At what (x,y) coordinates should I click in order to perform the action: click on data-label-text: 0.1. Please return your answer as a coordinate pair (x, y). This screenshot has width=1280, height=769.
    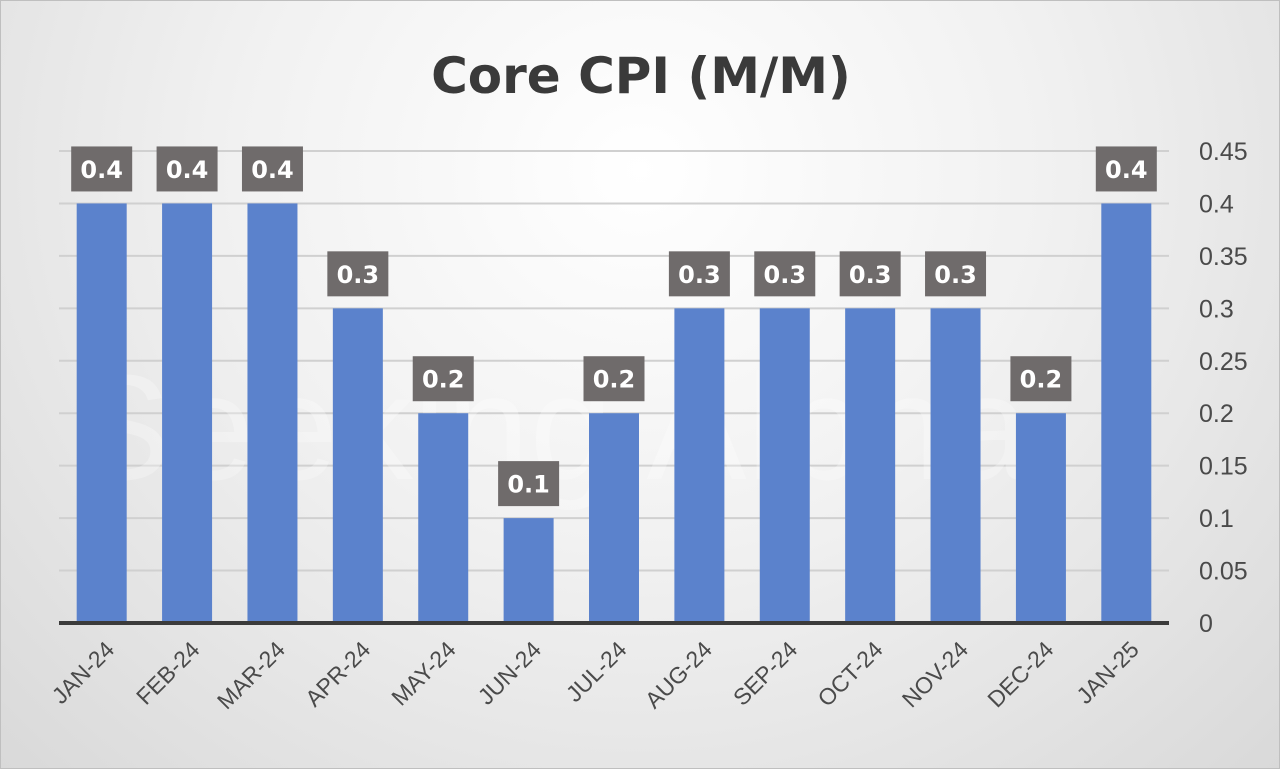
    Looking at the image, I should click on (528, 485).